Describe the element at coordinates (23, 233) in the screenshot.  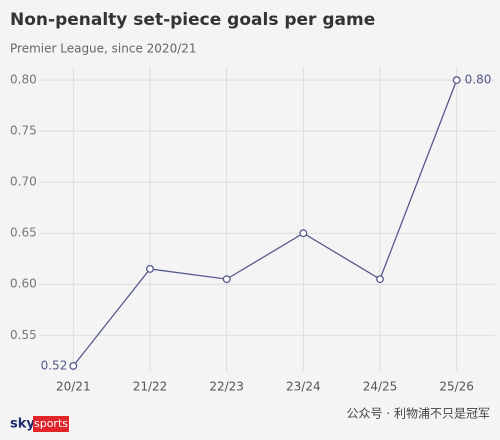
I see `y-tick-label: 0.65` at that location.